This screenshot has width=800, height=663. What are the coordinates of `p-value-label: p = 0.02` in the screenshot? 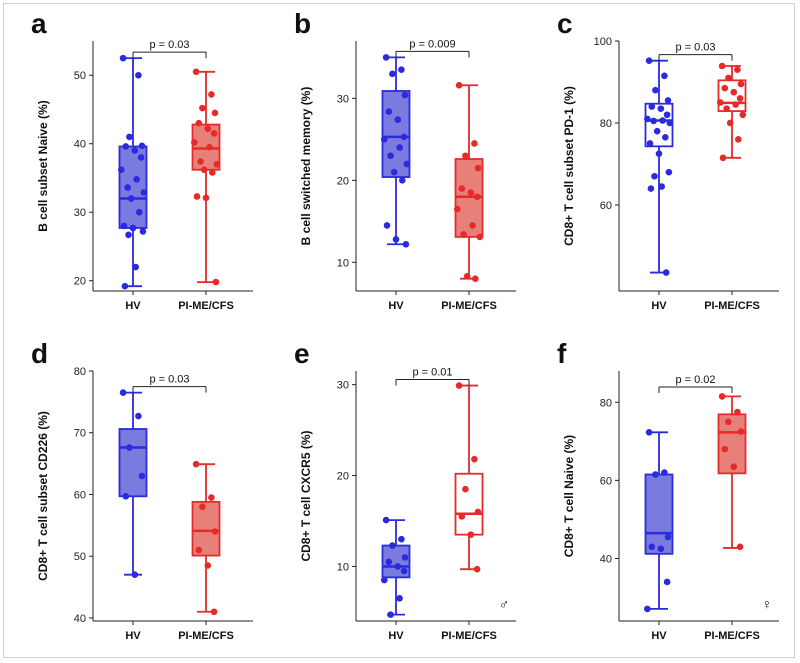 It's located at (695, 380).